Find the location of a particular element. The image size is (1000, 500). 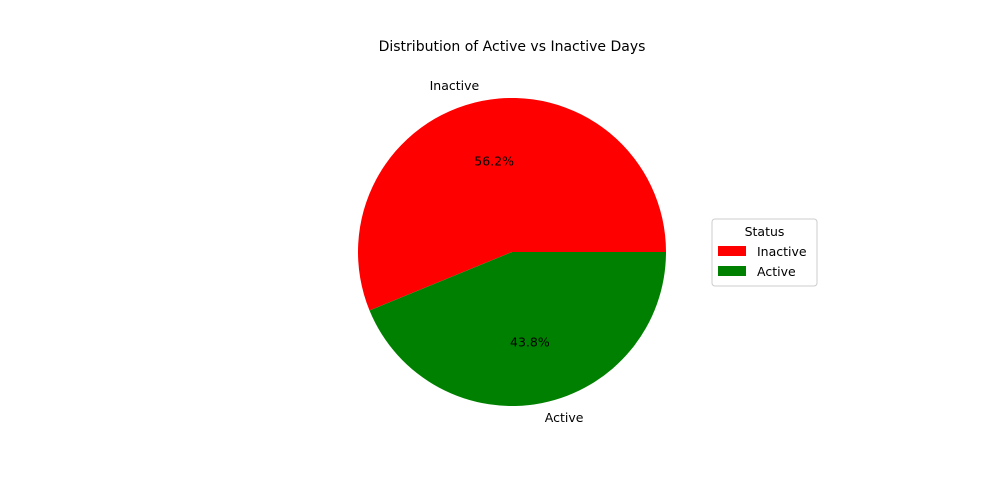

pie-slice-inactive is located at coordinates (511, 204).